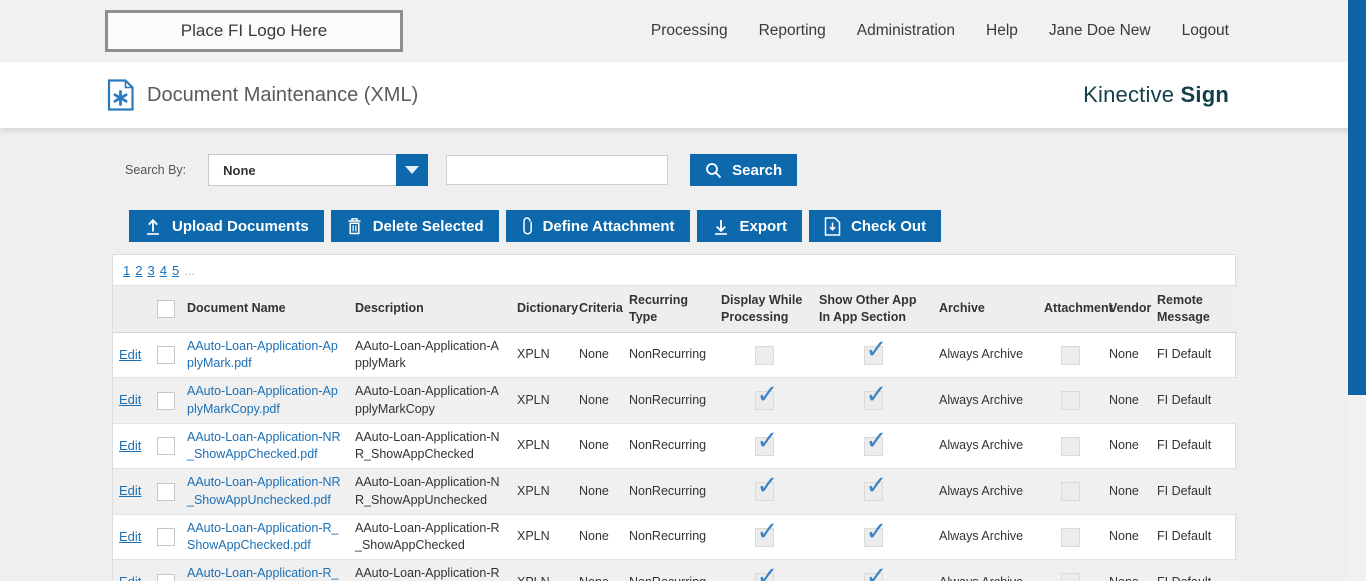 This screenshot has width=1366, height=581. I want to click on page-link-3: 3, so click(151, 270).